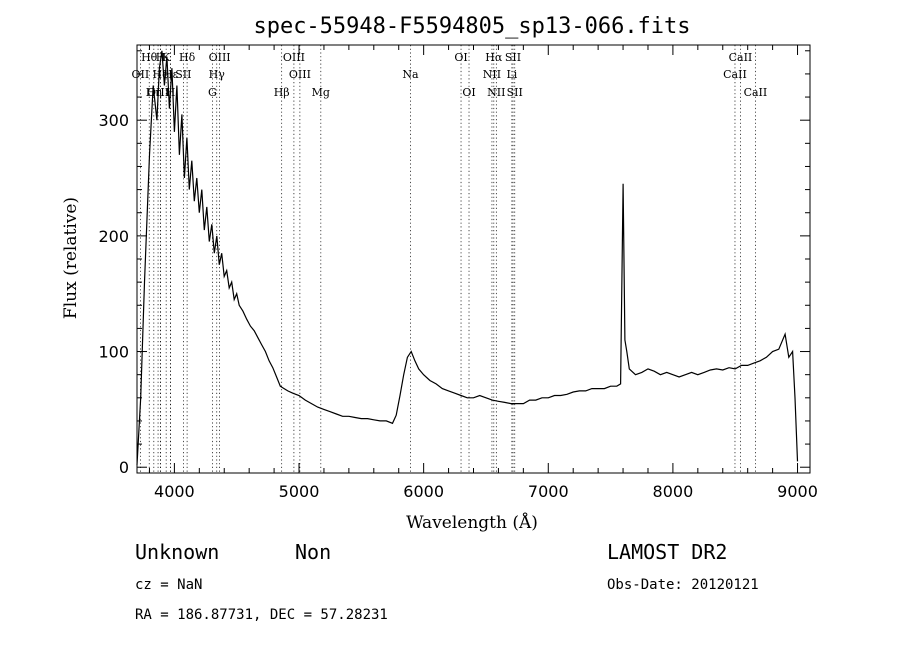 The width and height of the screenshot is (900, 650). I want to click on x-axis-label: Wavelength (Å), so click(472, 522).